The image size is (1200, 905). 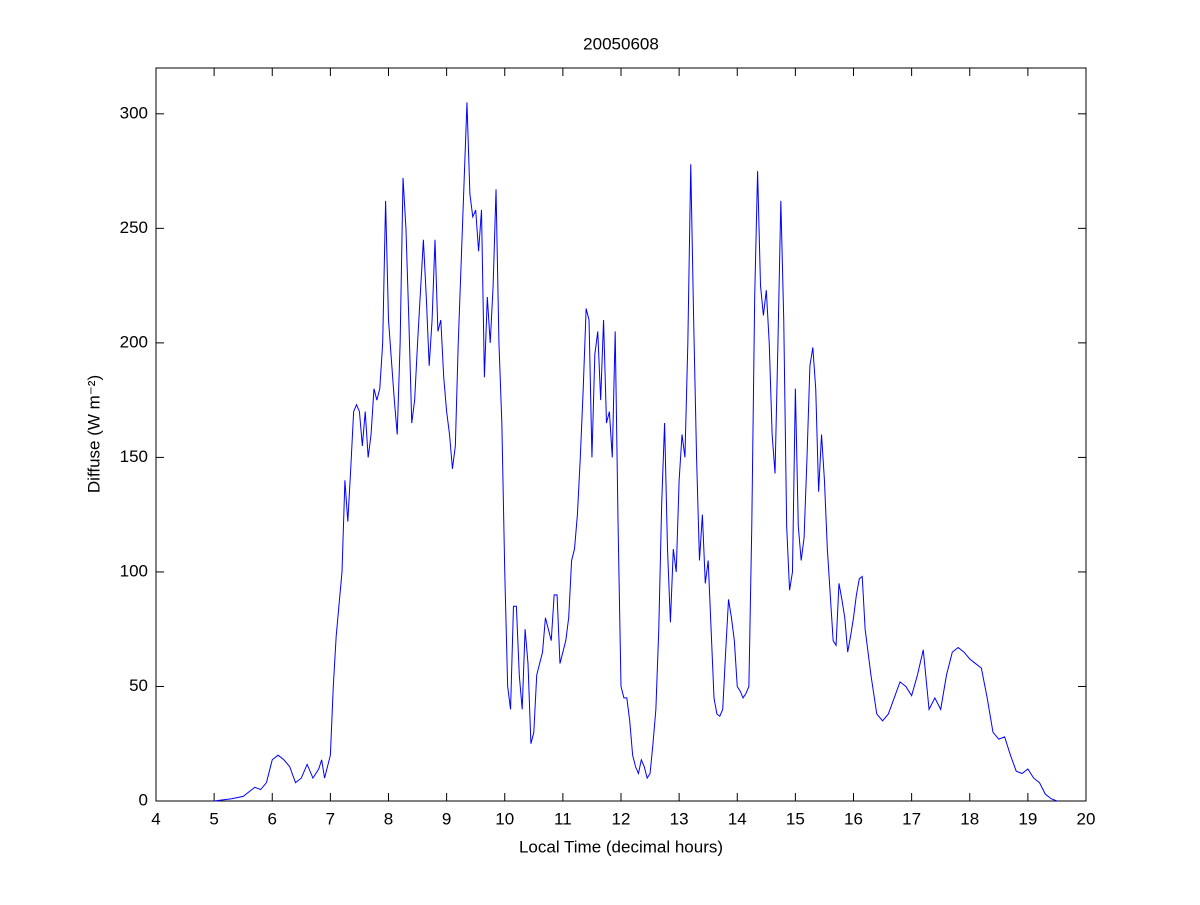 I want to click on x-axis-label: Local Time (decimal hours), so click(x=621, y=846).